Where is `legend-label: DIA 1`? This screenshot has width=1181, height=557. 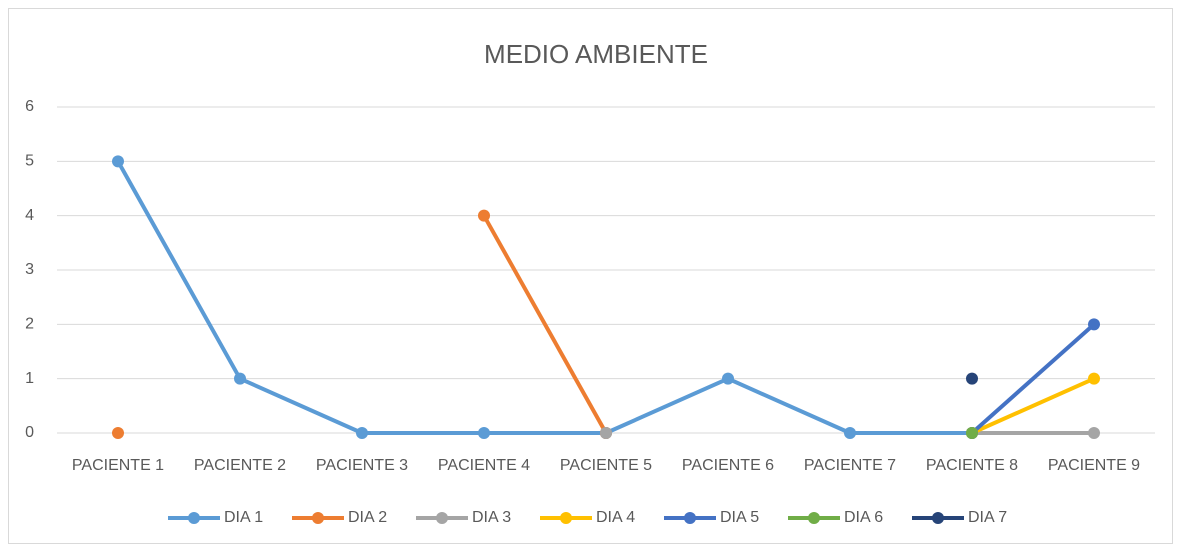
legend-label: DIA 1 is located at coordinates (243, 517).